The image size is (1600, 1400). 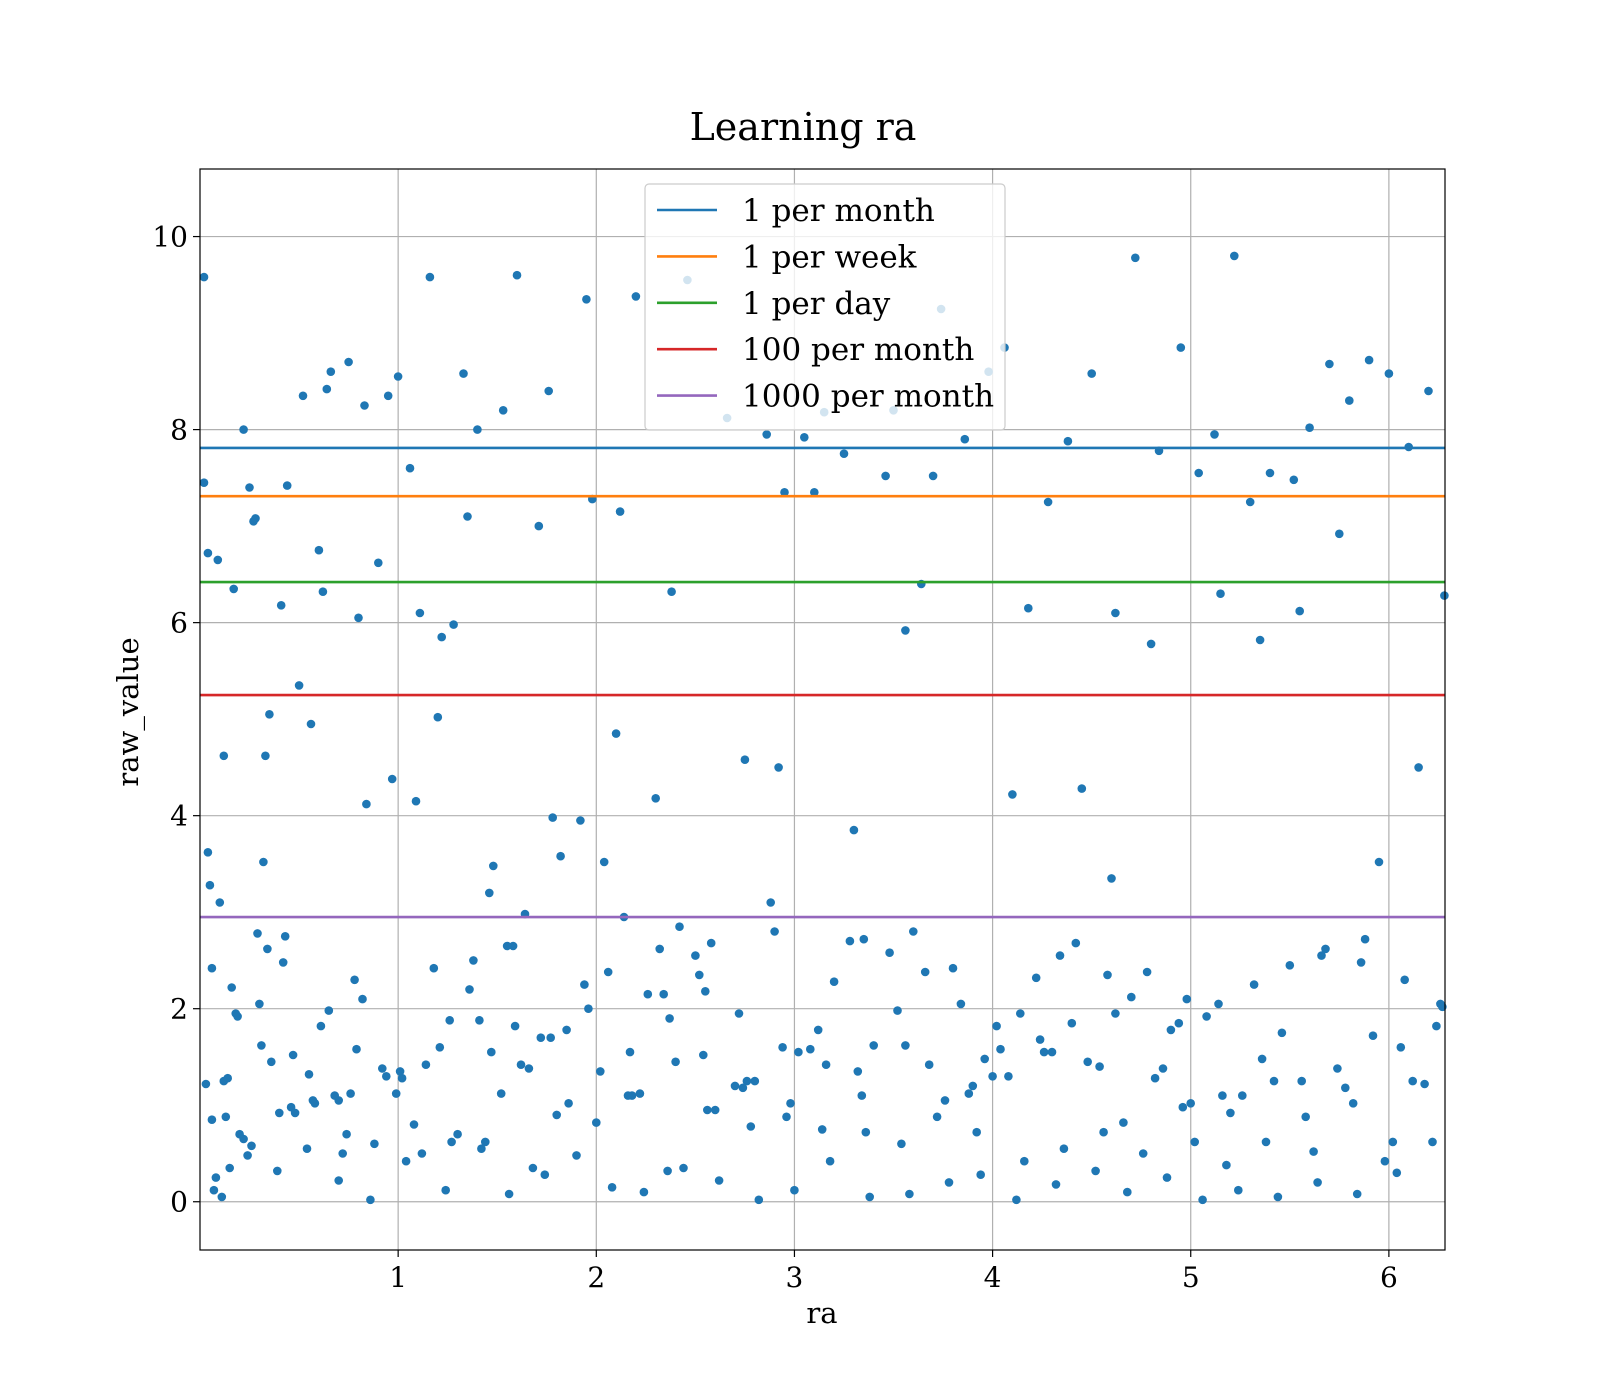 What do you see at coordinates (868, 397) in the screenshot?
I see `legend-label: 1000 per month` at bounding box center [868, 397].